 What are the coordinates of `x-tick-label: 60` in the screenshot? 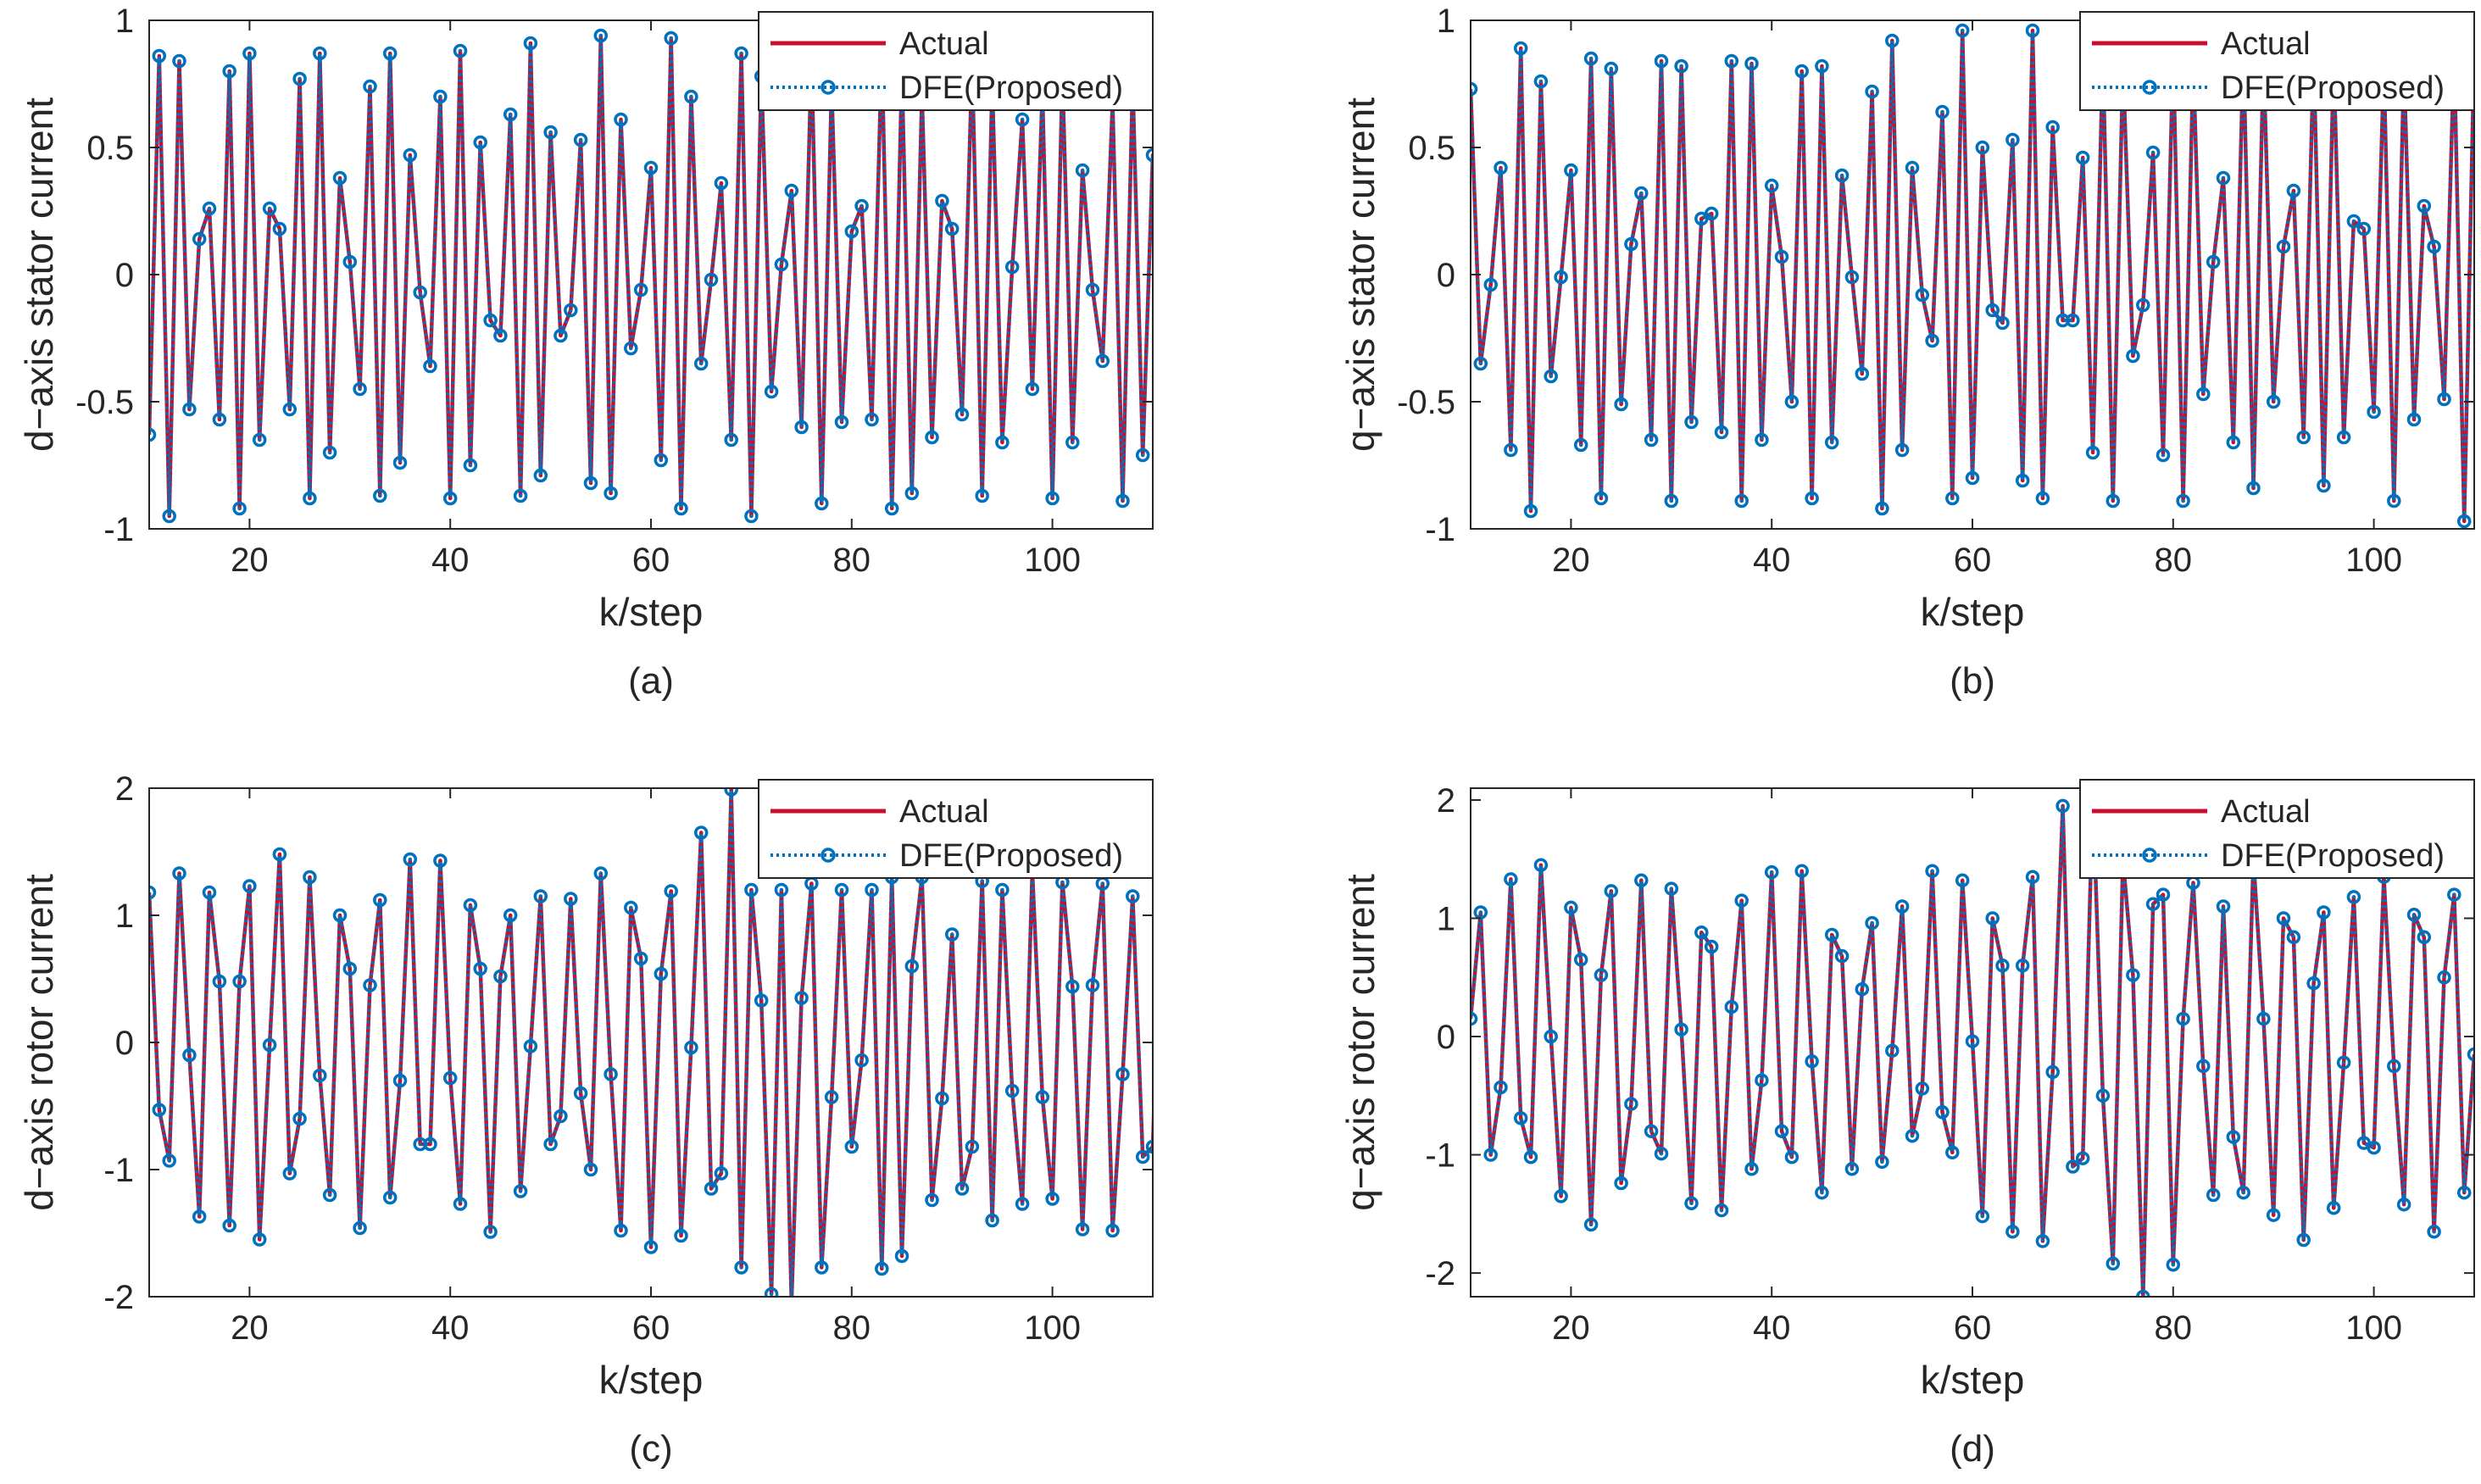 It's located at (651, 561).